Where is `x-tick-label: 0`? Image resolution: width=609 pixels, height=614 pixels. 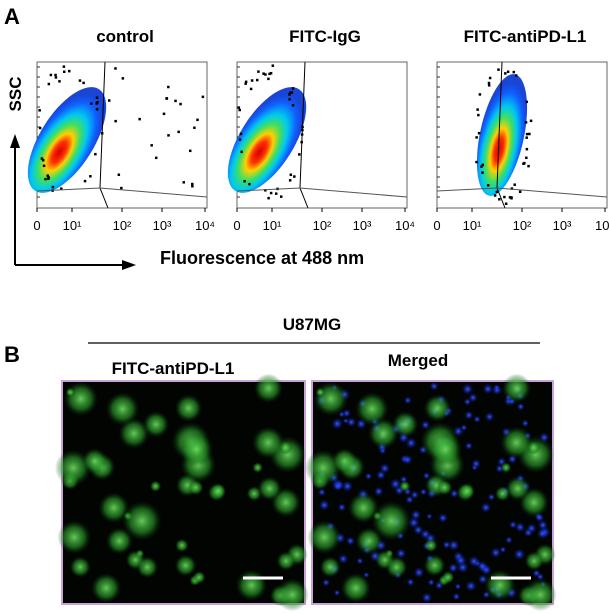
x-tick-label: 0 is located at coordinates (236, 225).